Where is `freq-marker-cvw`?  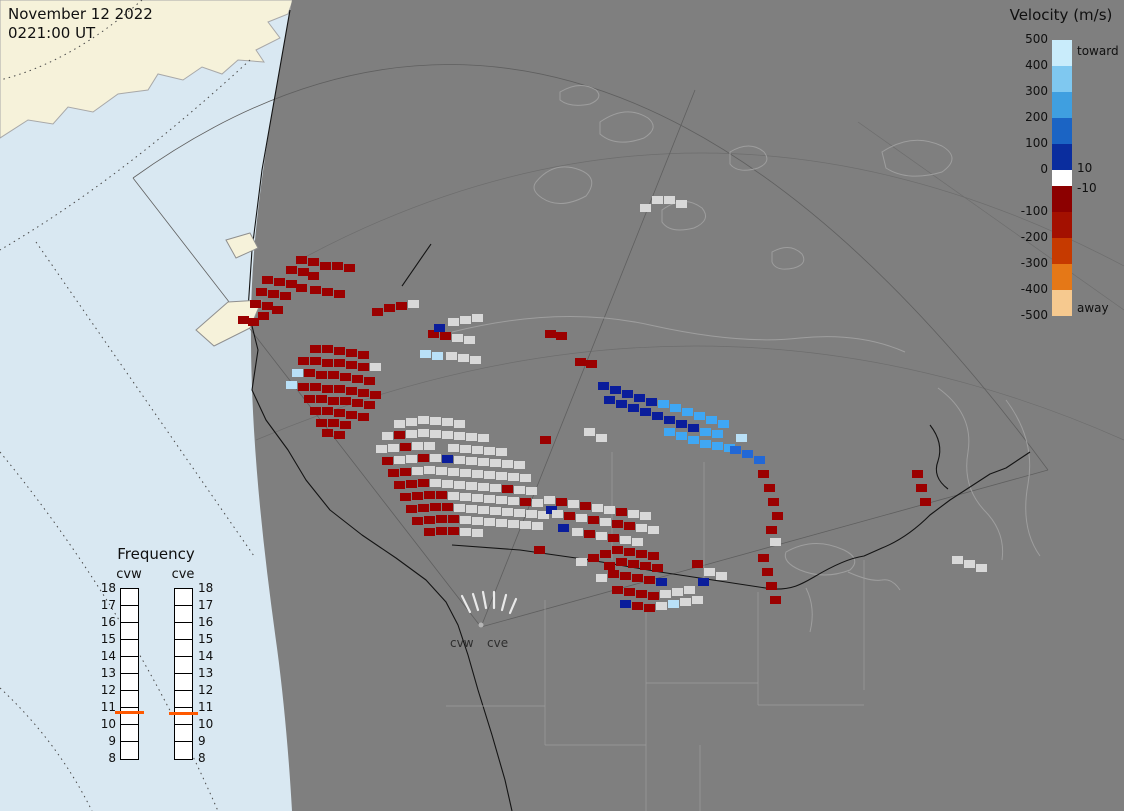 freq-marker-cvw is located at coordinates (129, 712).